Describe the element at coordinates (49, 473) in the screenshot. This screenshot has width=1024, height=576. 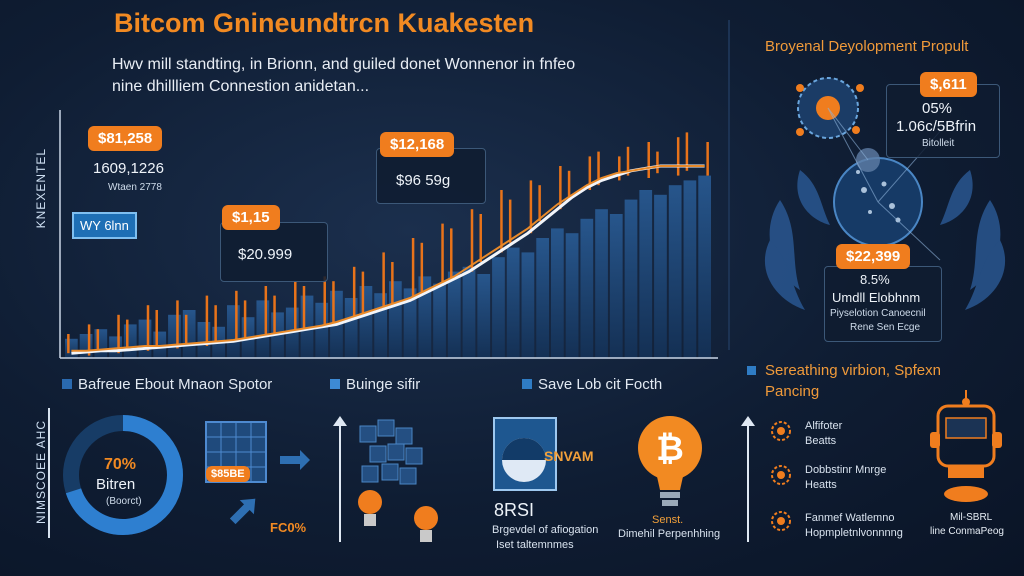
I see `bottom-axis-line` at that location.